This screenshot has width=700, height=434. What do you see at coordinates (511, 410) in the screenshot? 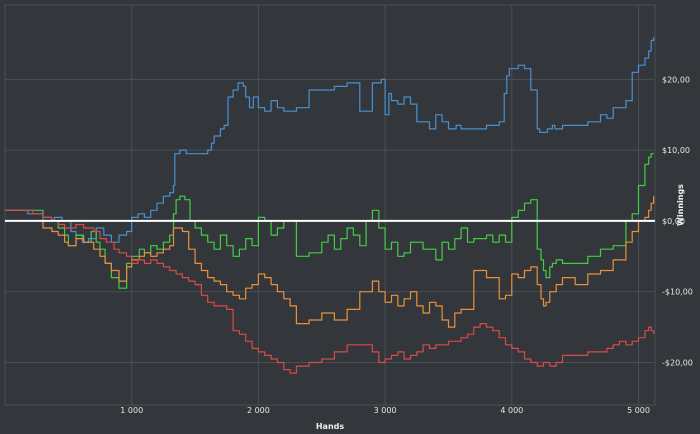
I see `x-tick-label-4: 4 000` at bounding box center [511, 410].